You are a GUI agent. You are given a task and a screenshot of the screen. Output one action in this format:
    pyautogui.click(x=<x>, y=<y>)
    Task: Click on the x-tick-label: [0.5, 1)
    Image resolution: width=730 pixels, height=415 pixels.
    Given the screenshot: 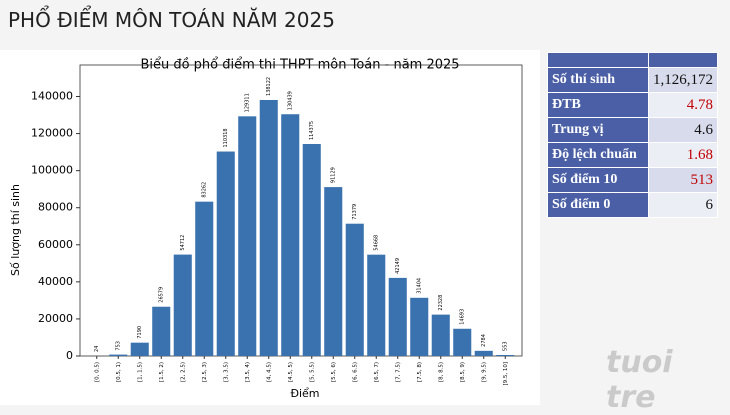 What is the action you would take?
    pyautogui.click(x=119, y=372)
    